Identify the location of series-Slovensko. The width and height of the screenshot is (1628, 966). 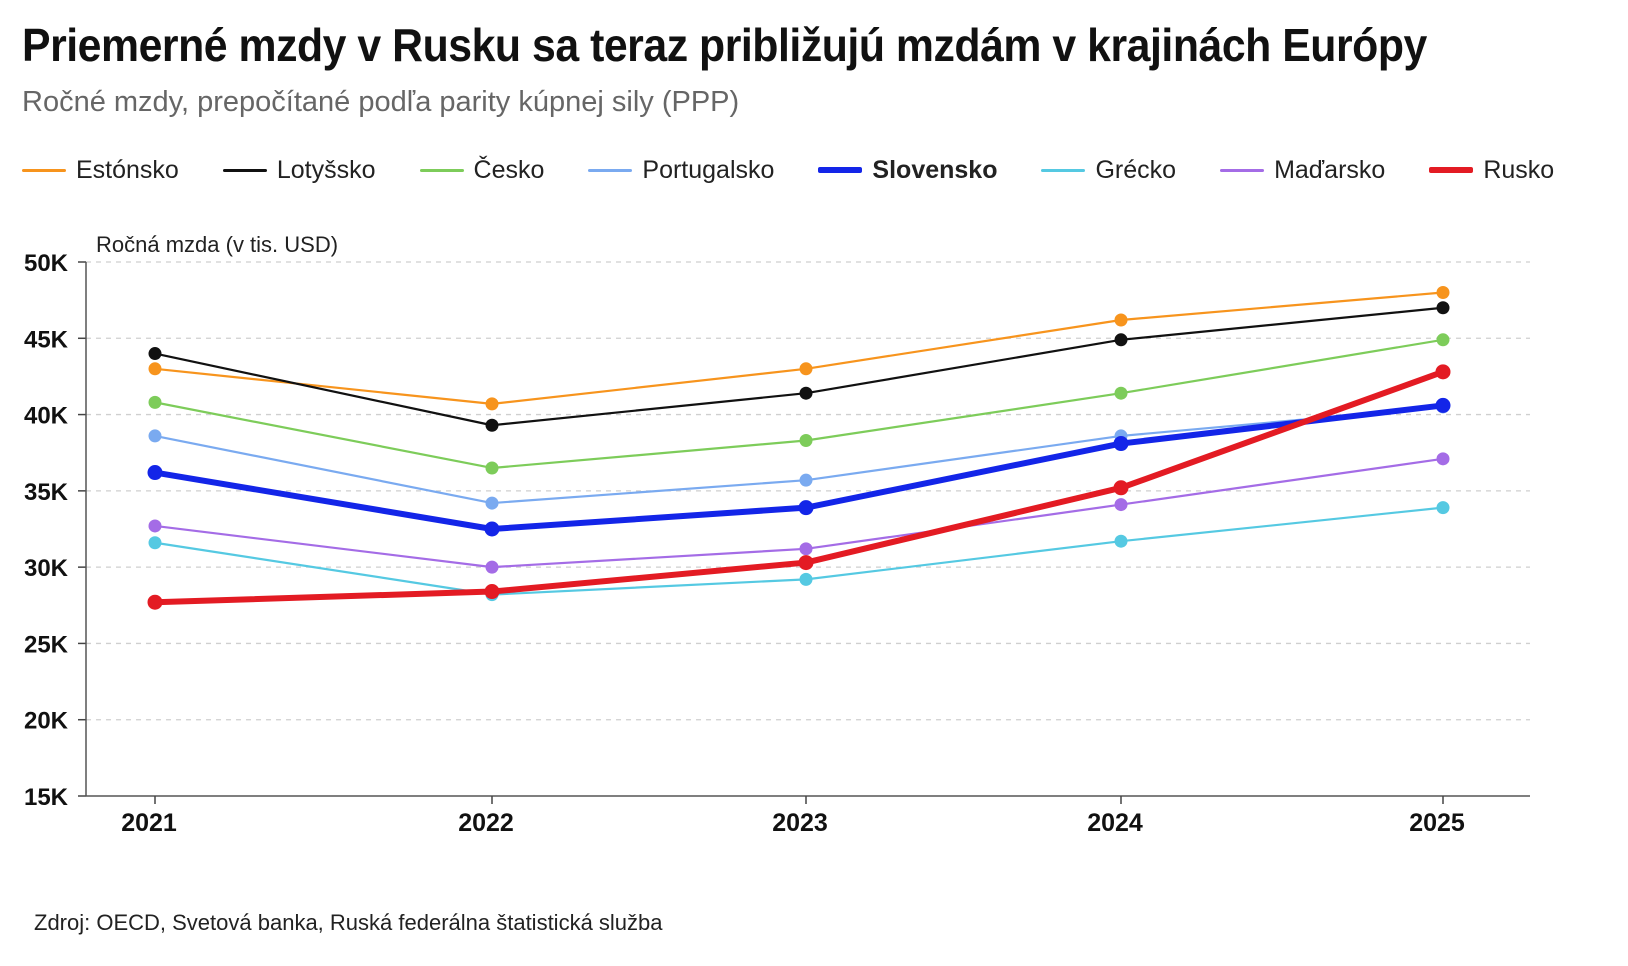
(799, 467).